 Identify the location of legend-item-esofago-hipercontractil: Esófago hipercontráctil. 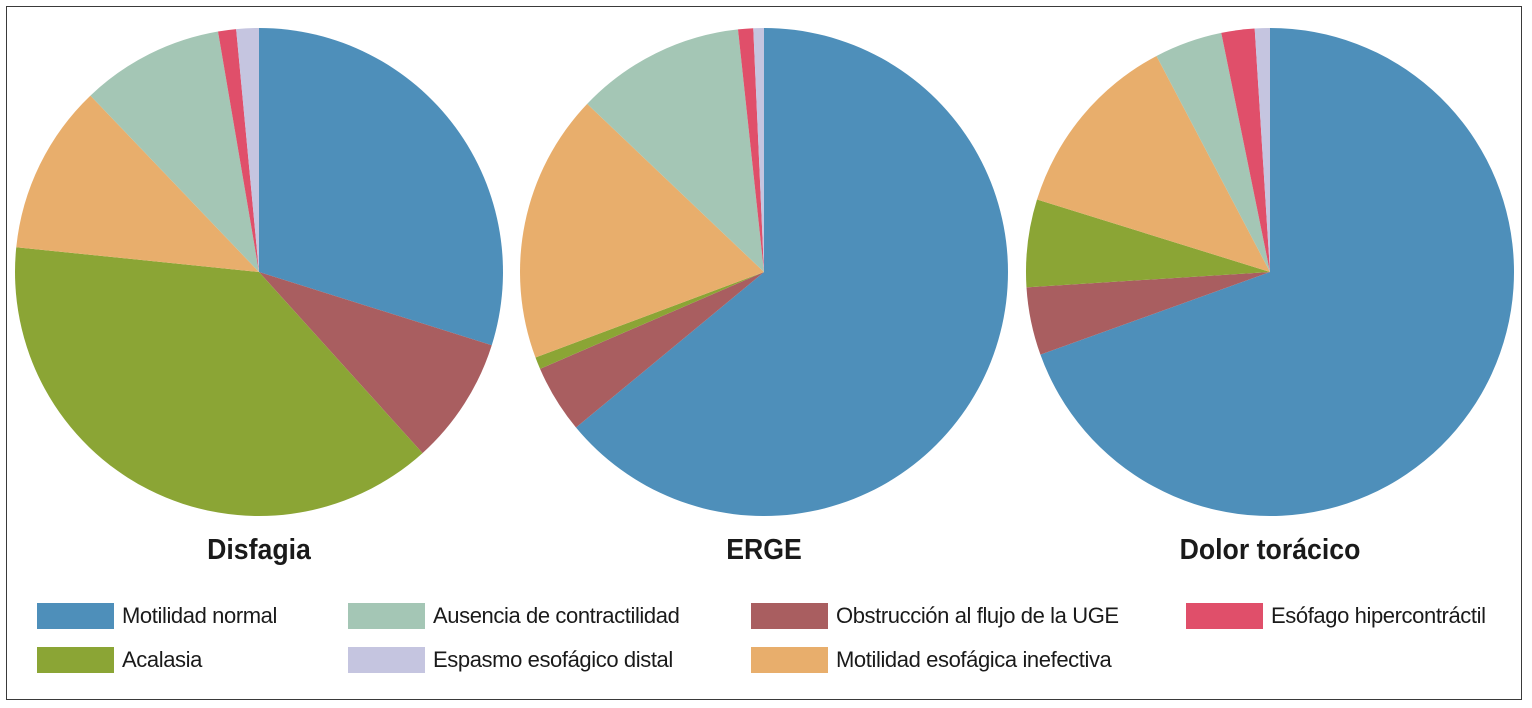
(1336, 616).